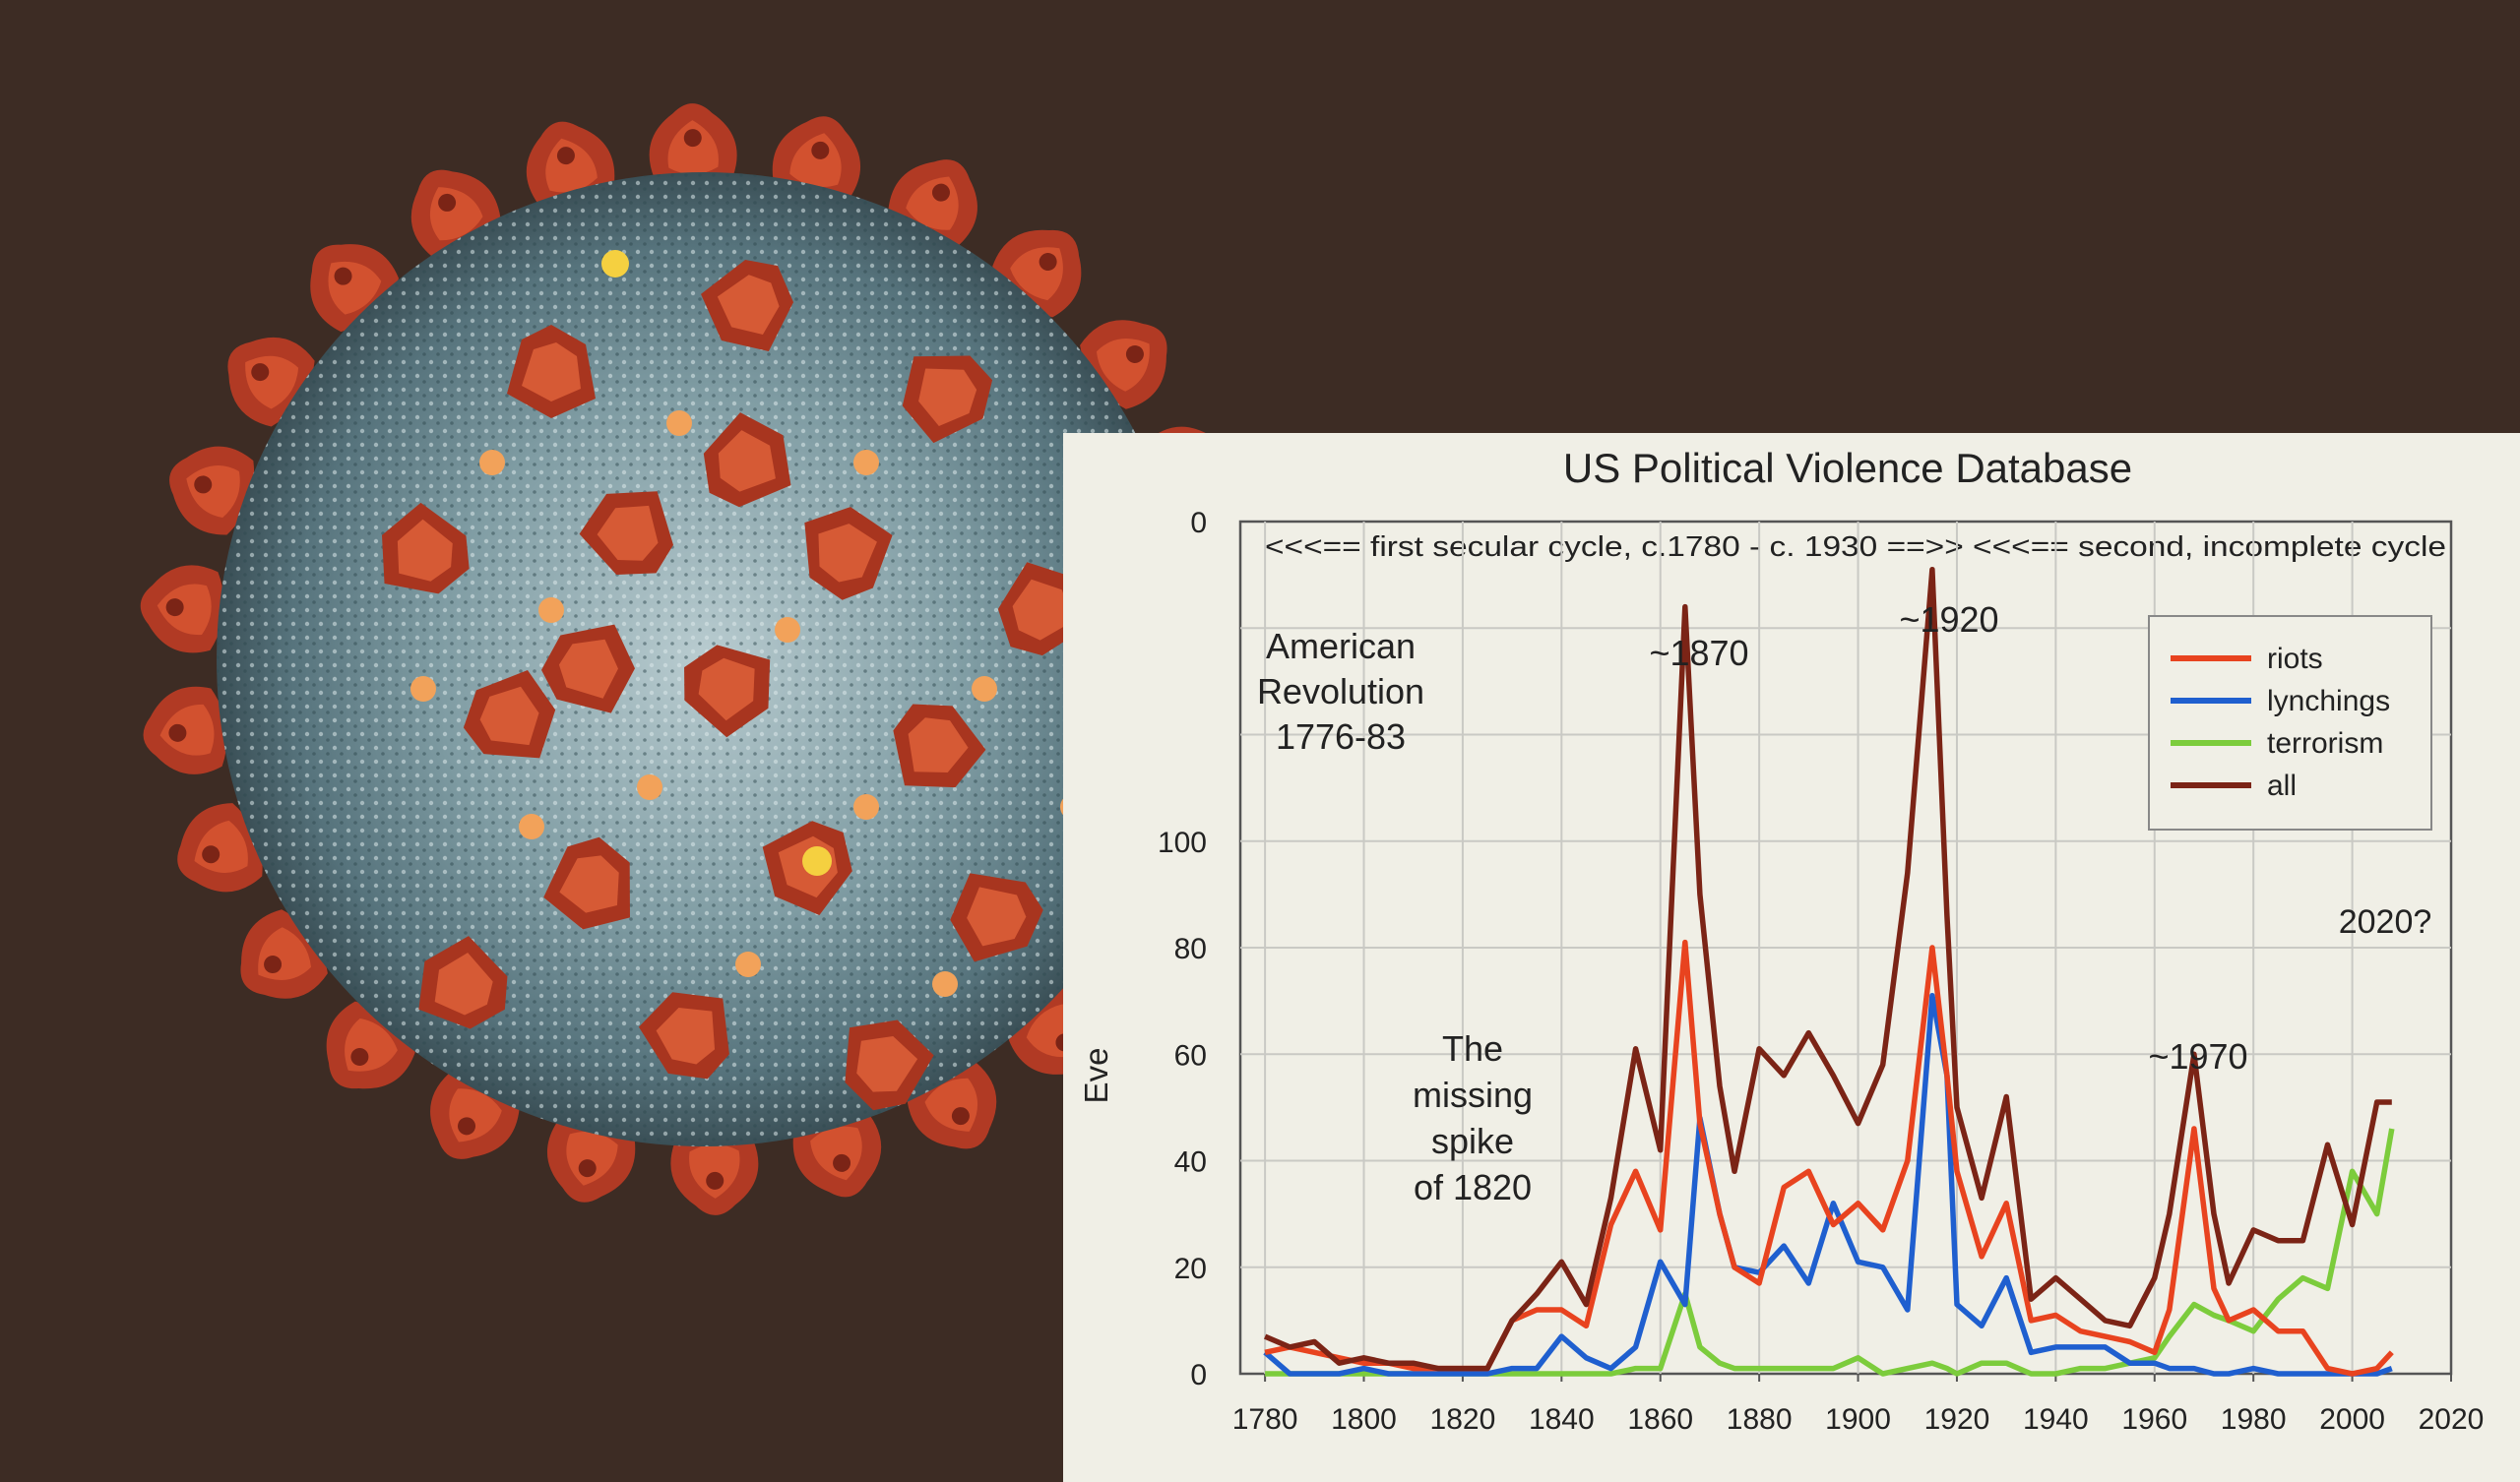 The height and width of the screenshot is (1482, 2520). What do you see at coordinates (2056, 1419) in the screenshot?
I see `x-tick-label: 1940` at bounding box center [2056, 1419].